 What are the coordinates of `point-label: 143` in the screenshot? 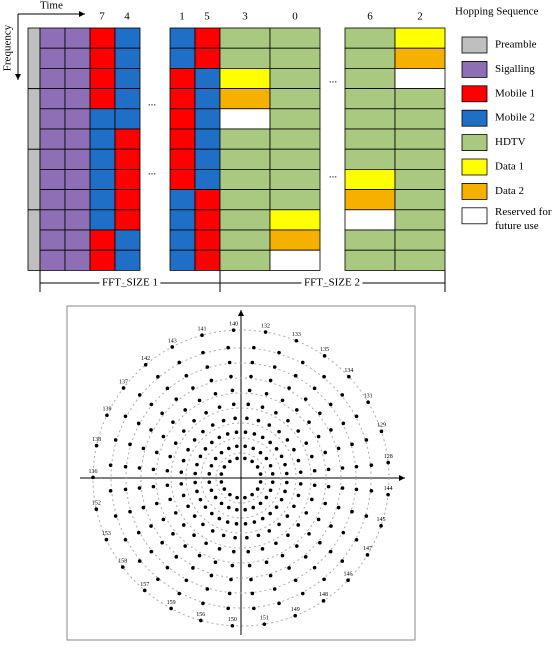 It's located at (172, 341).